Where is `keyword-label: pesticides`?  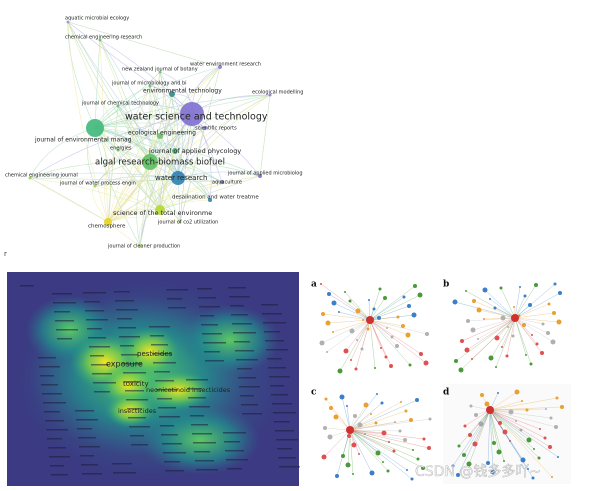
keyword-label: pesticides is located at coordinates (155, 354).